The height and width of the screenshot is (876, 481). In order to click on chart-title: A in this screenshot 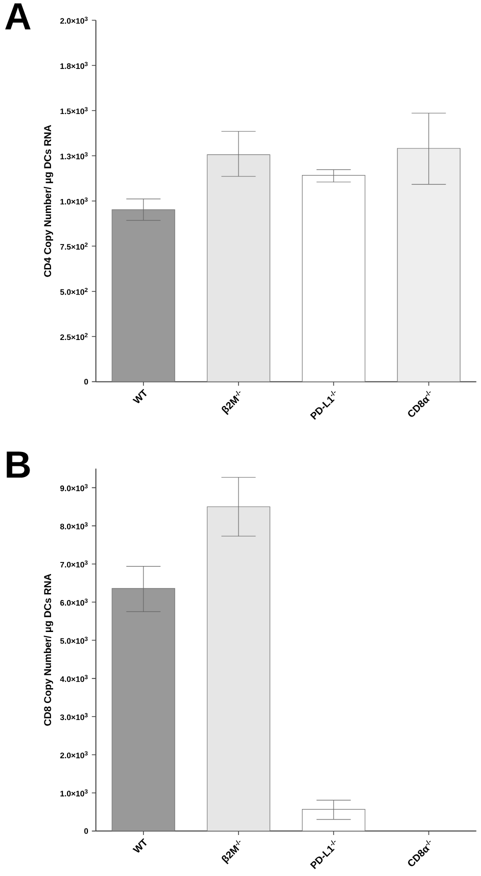, I will do `click(17, 16)`.